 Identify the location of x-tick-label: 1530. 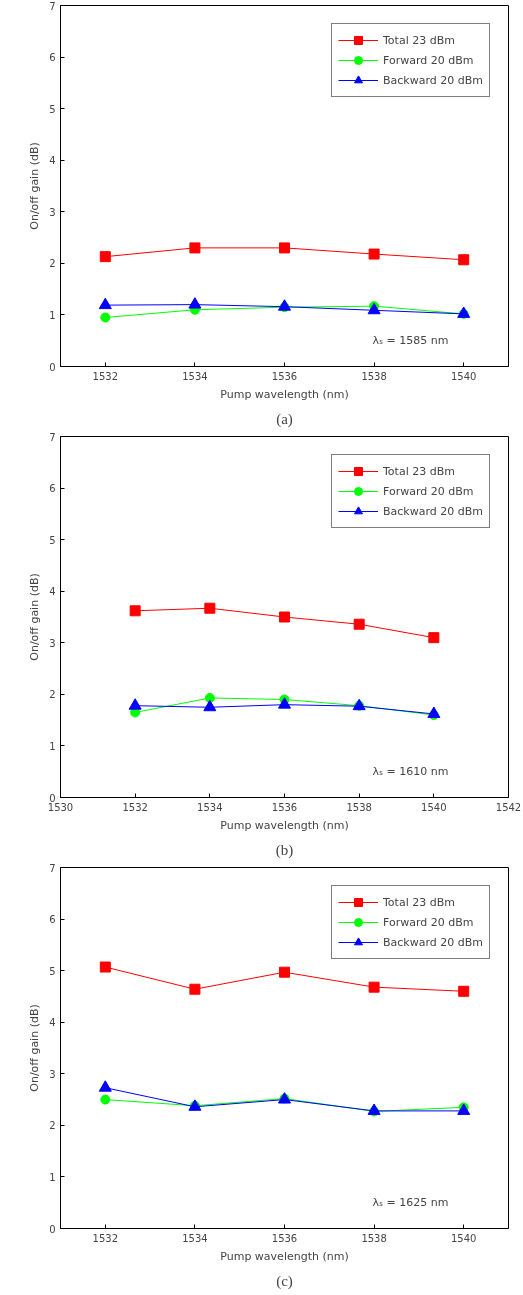
(60, 807).